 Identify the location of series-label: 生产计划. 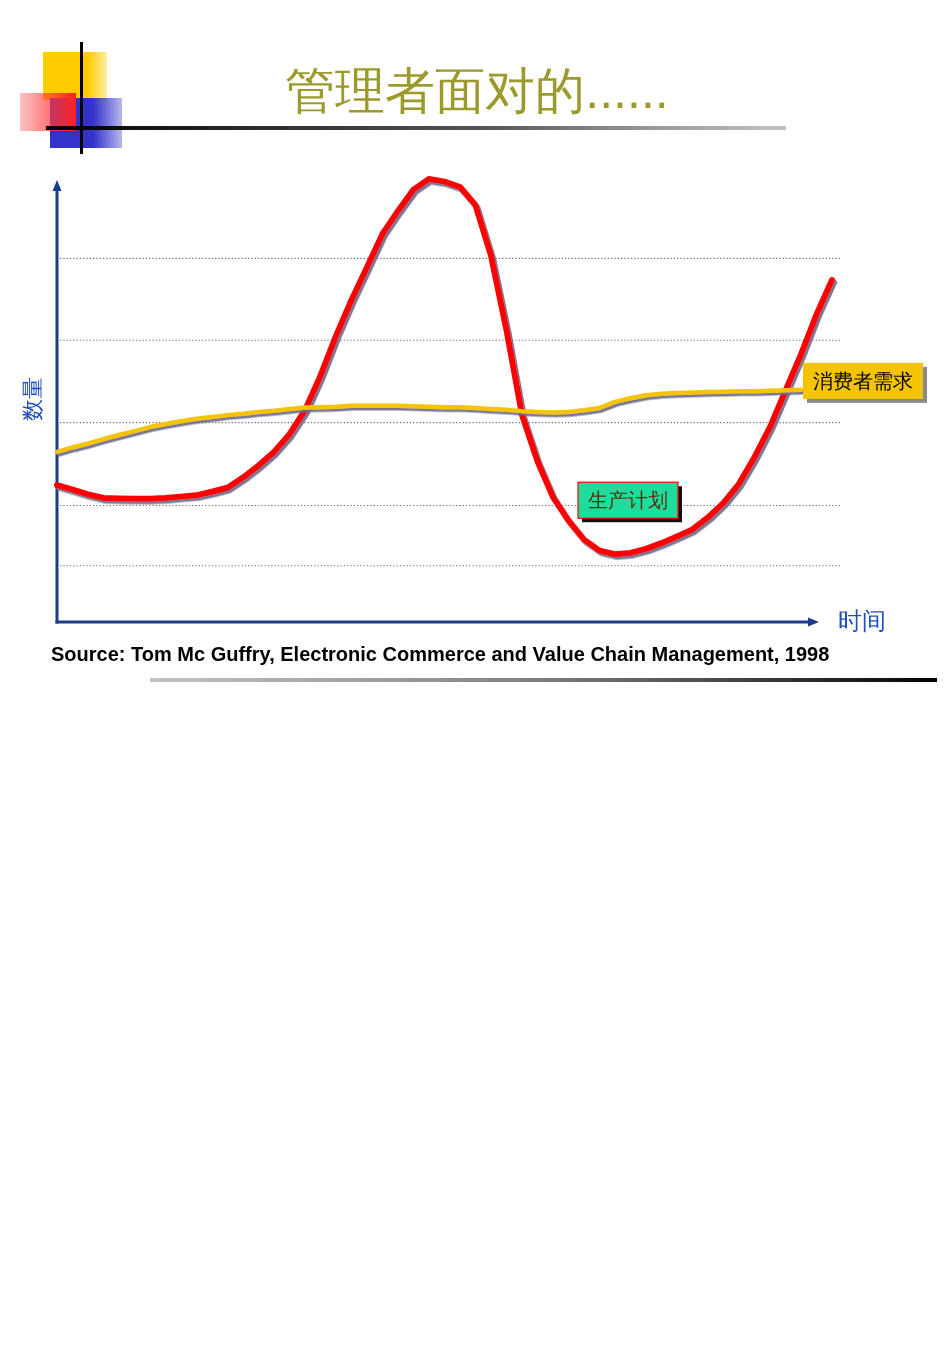
(628, 500).